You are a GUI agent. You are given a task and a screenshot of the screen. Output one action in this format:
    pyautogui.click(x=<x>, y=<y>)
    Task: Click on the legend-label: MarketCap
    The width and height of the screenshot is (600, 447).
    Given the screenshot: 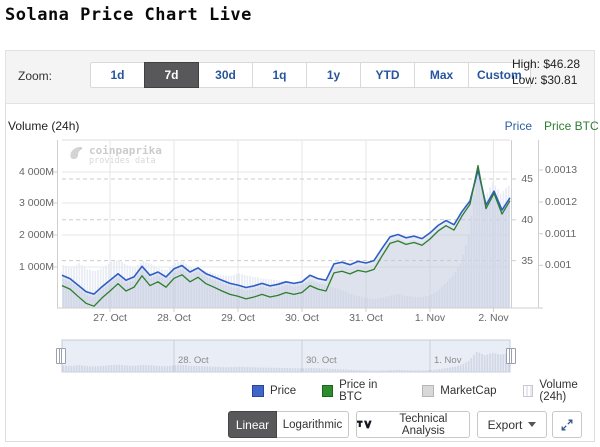 What is the action you would take?
    pyautogui.click(x=468, y=391)
    